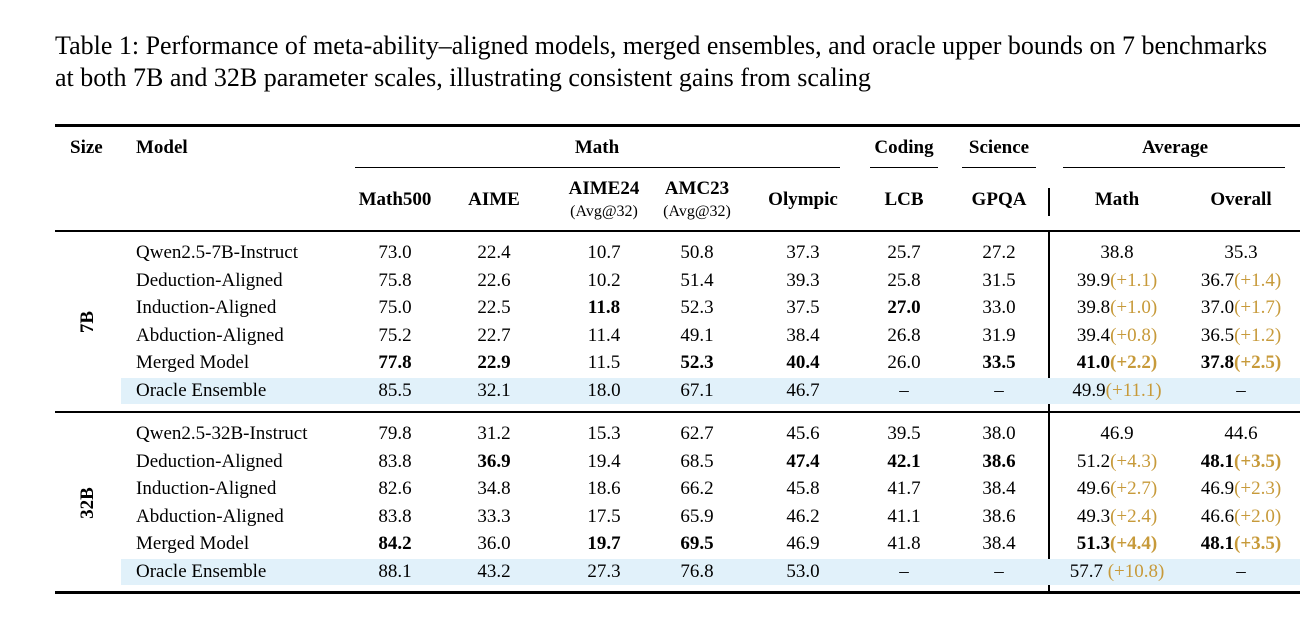 The image size is (1300, 622). I want to click on table-cell: 75.0, so click(394, 308).